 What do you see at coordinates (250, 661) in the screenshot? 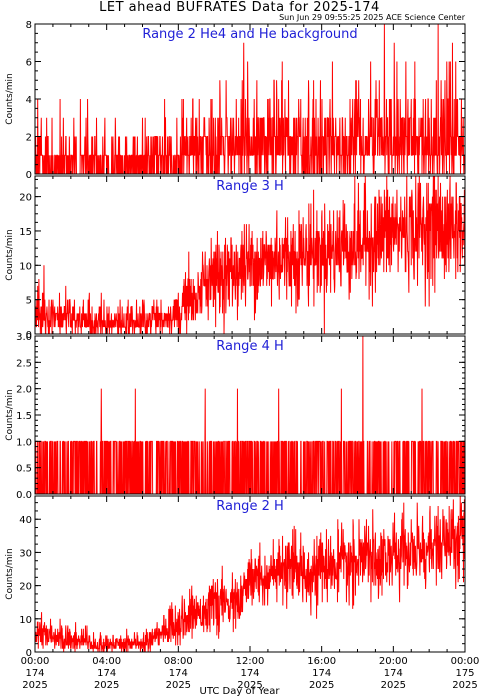
I see `x-tick-label-time: 12:00` at bounding box center [250, 661].